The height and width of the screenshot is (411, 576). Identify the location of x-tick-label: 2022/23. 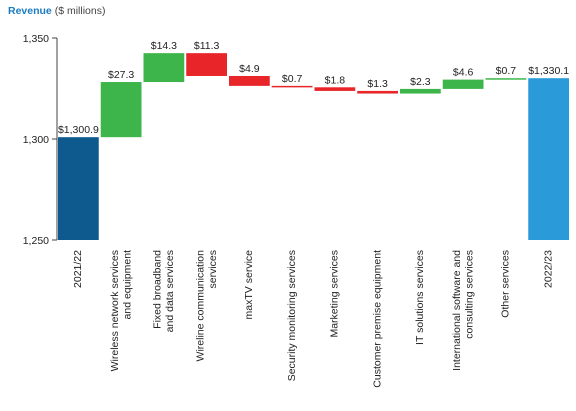
(548, 269).